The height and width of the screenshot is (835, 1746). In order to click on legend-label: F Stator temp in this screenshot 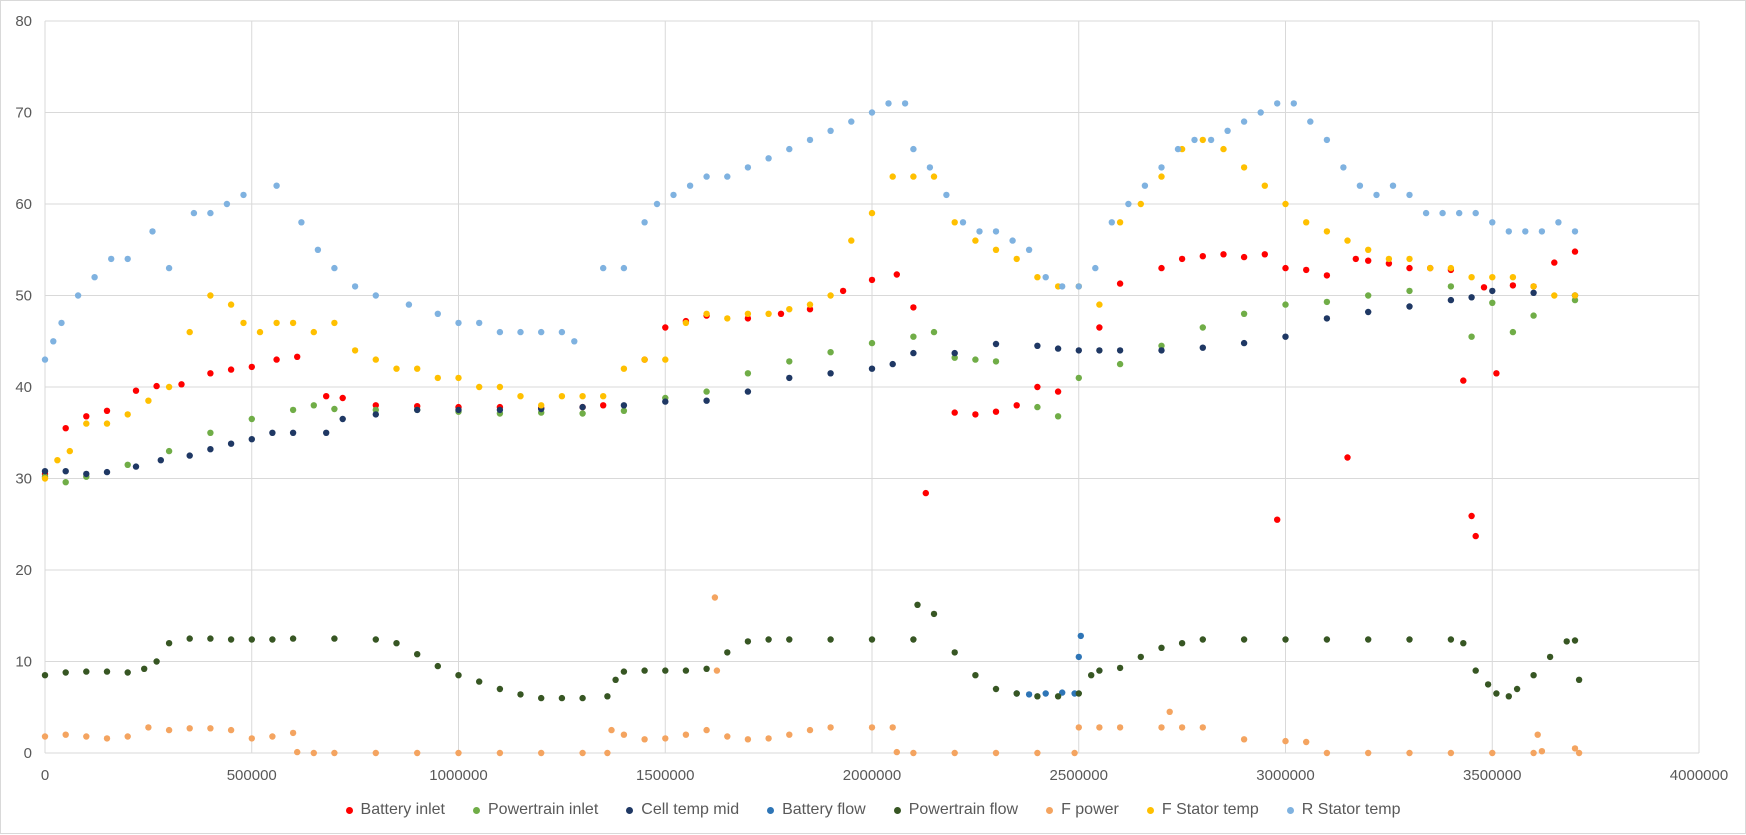, I will do `click(1210, 809)`.